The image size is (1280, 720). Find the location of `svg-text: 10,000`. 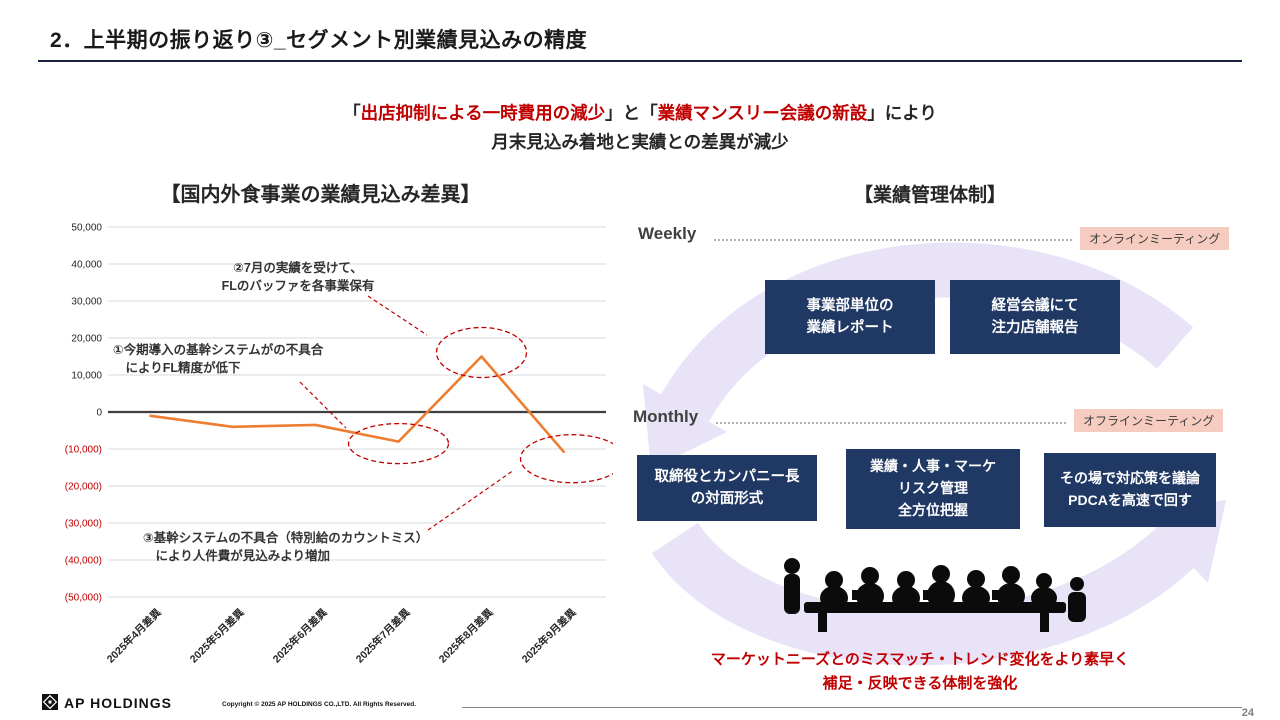

svg-text: 10,000 is located at coordinates (86, 376).